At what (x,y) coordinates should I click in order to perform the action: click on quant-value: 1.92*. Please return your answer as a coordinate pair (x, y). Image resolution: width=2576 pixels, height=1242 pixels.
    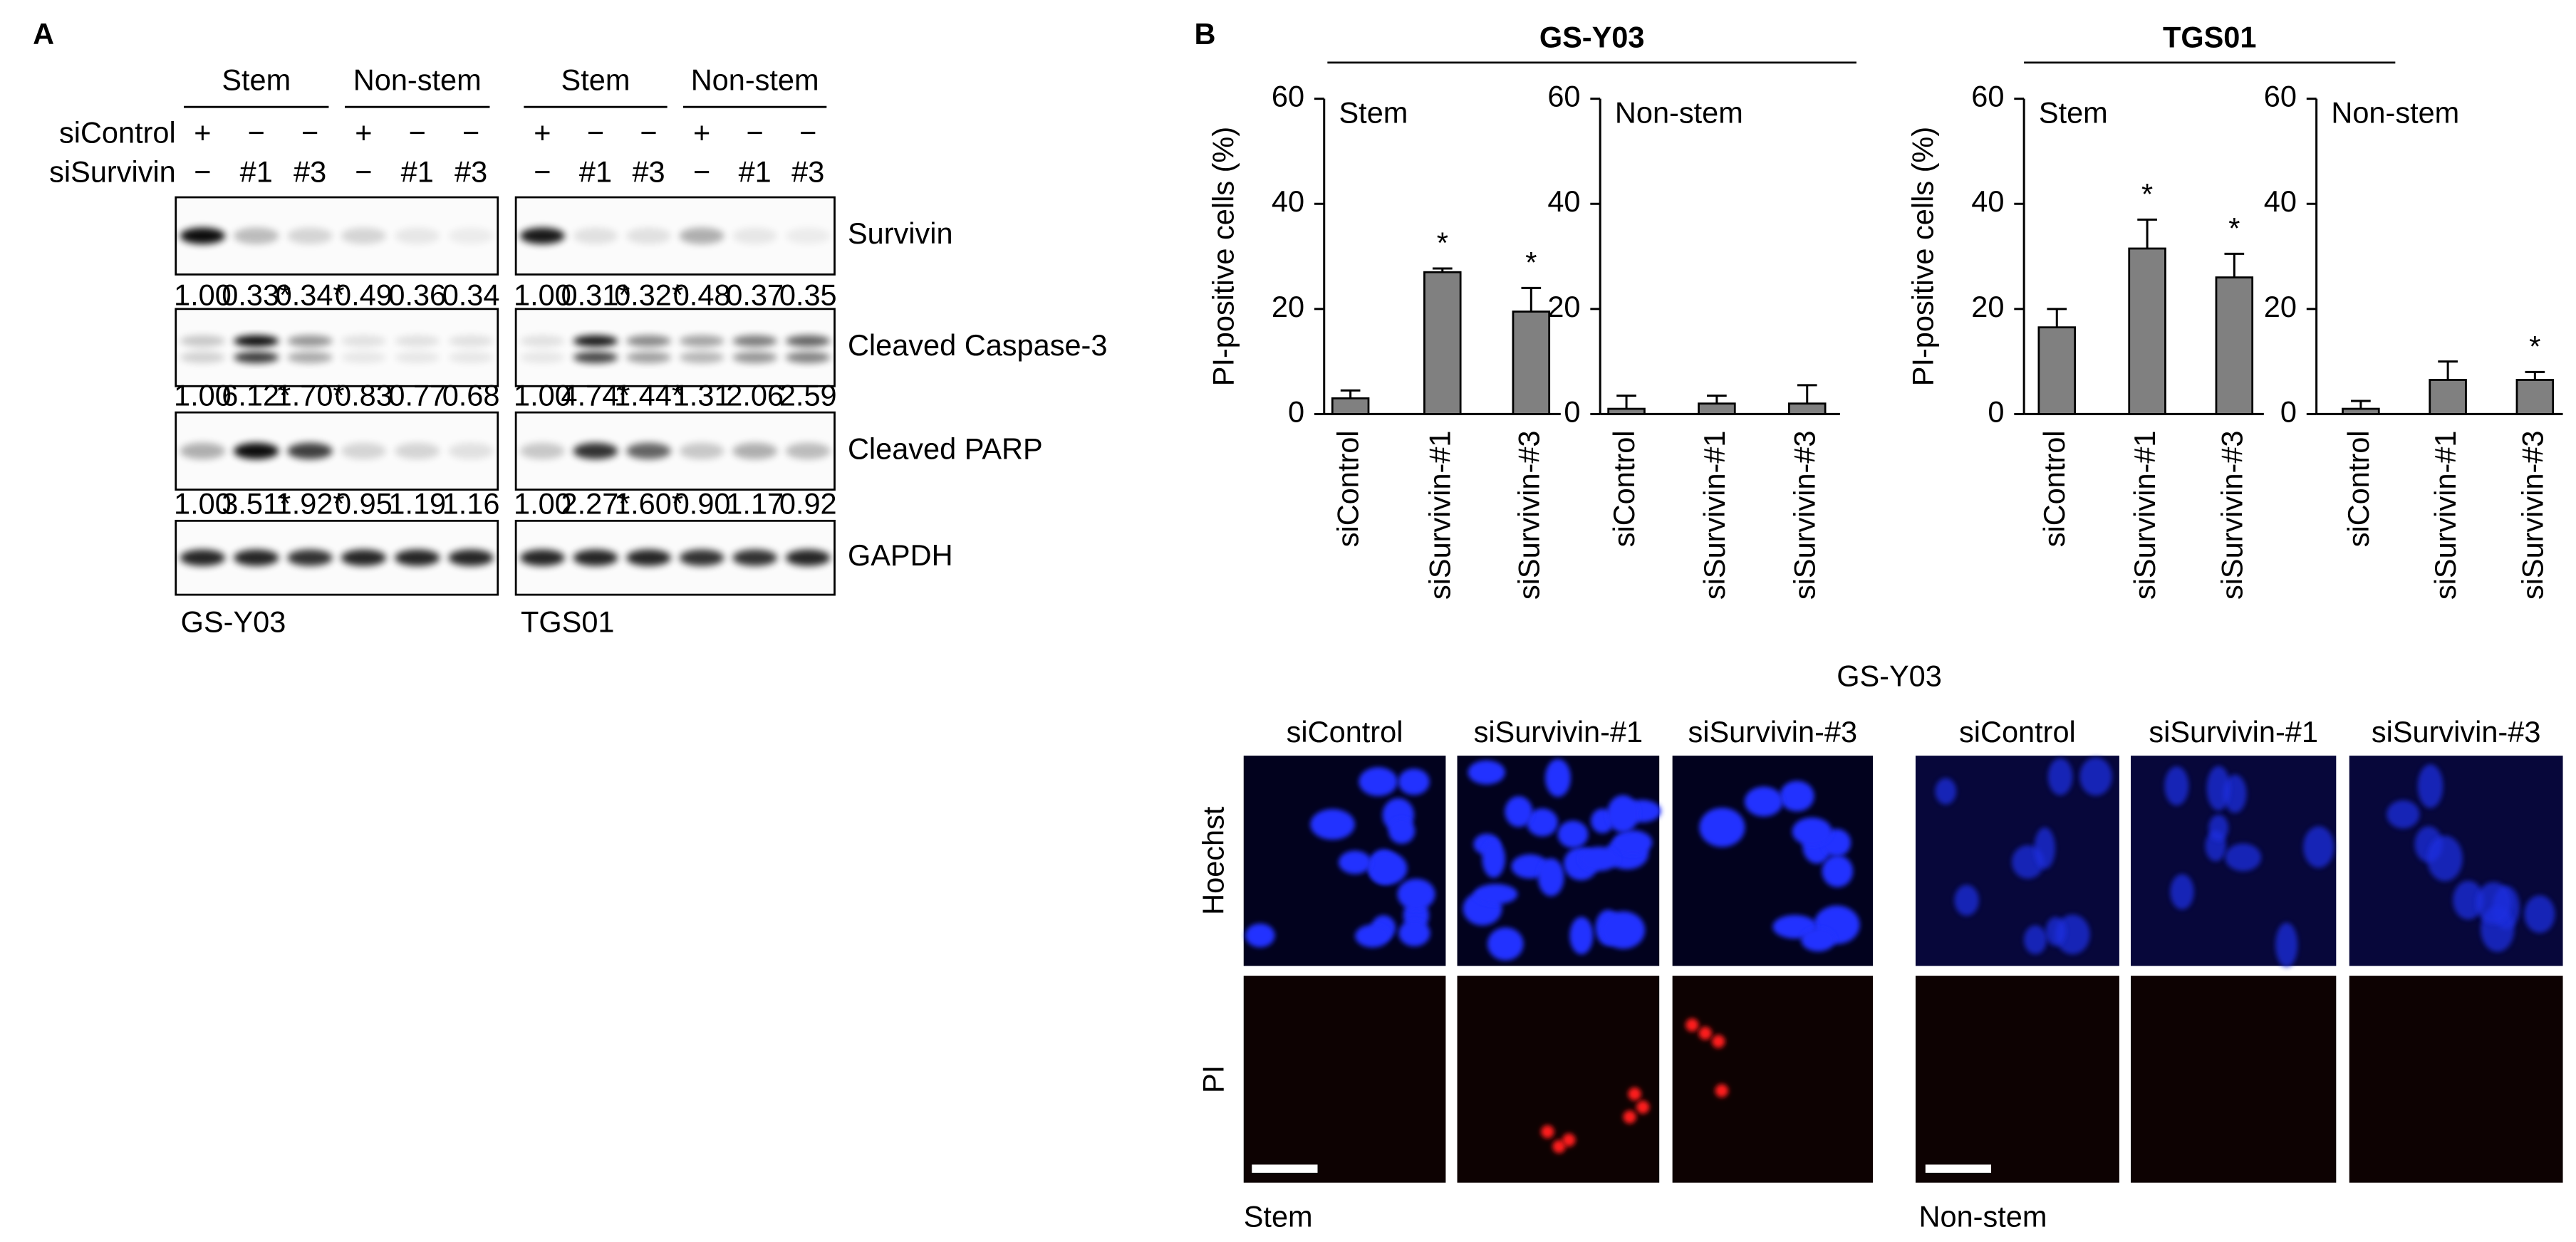
    Looking at the image, I should click on (310, 504).